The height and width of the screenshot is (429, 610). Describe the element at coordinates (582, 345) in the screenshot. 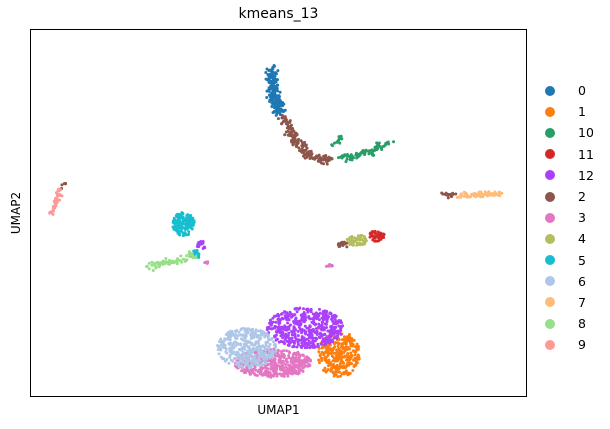

I see `legend-label: 9` at that location.